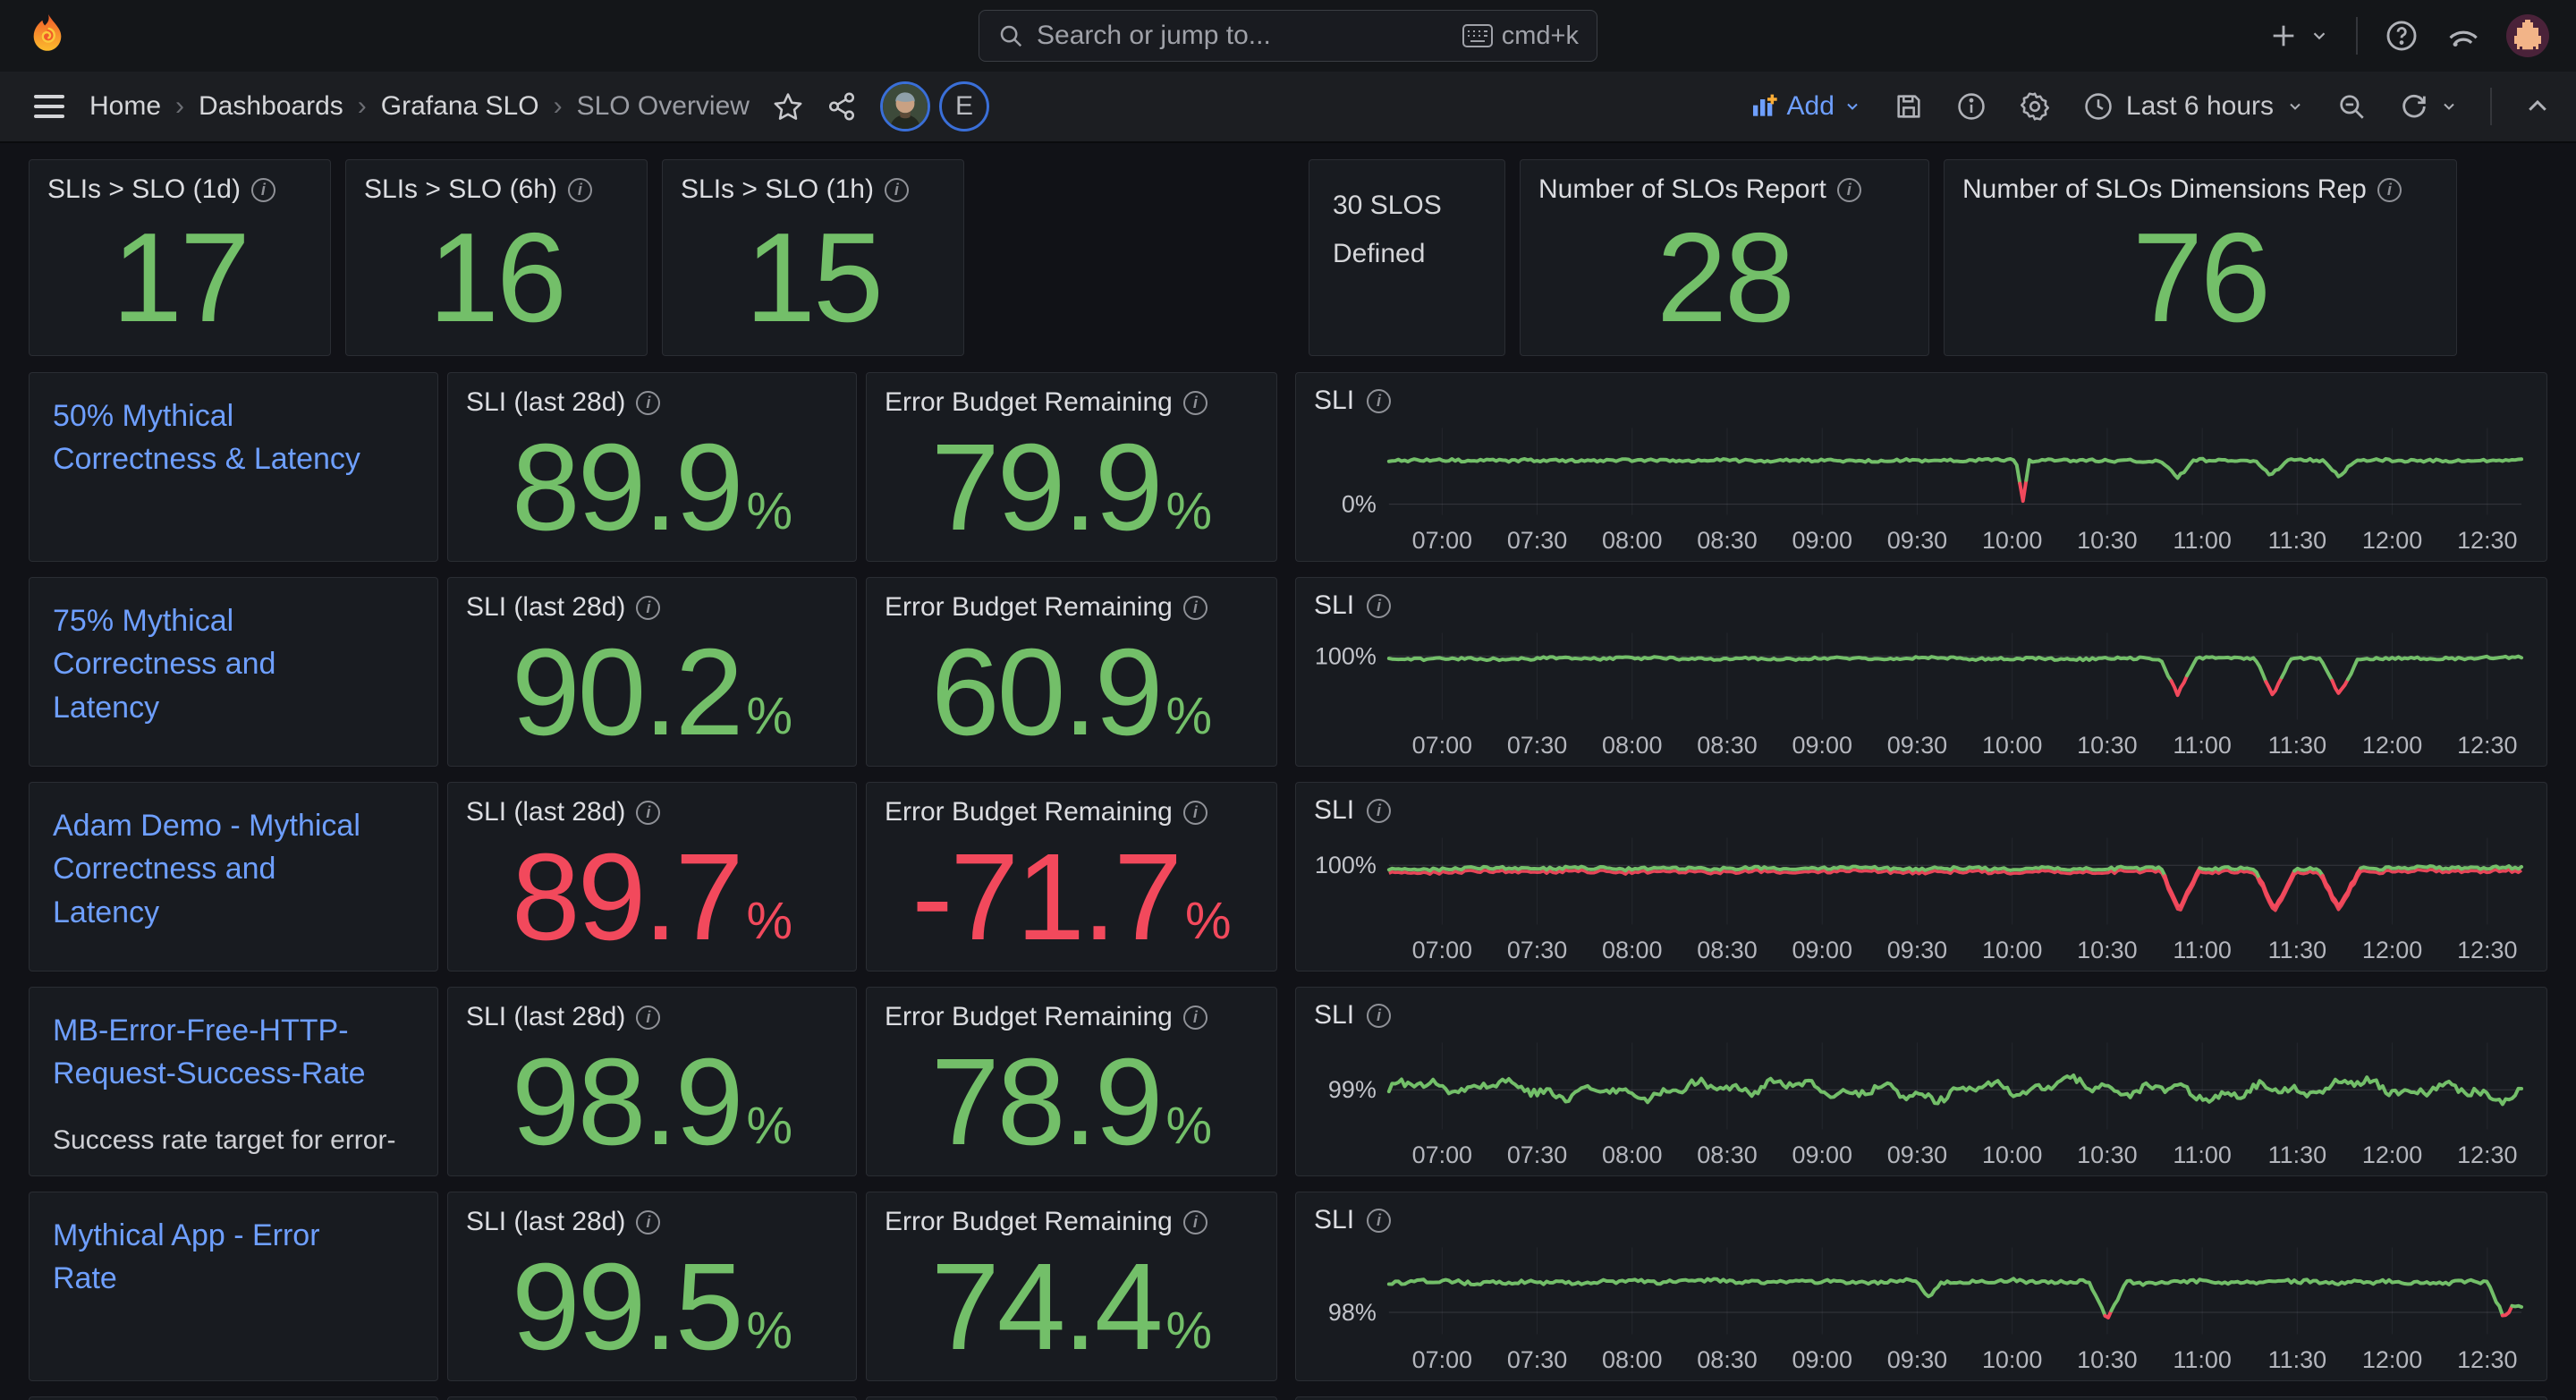  I want to click on panel-error-budget: Error Budget Remaining i 79.9%, so click(1071, 467).